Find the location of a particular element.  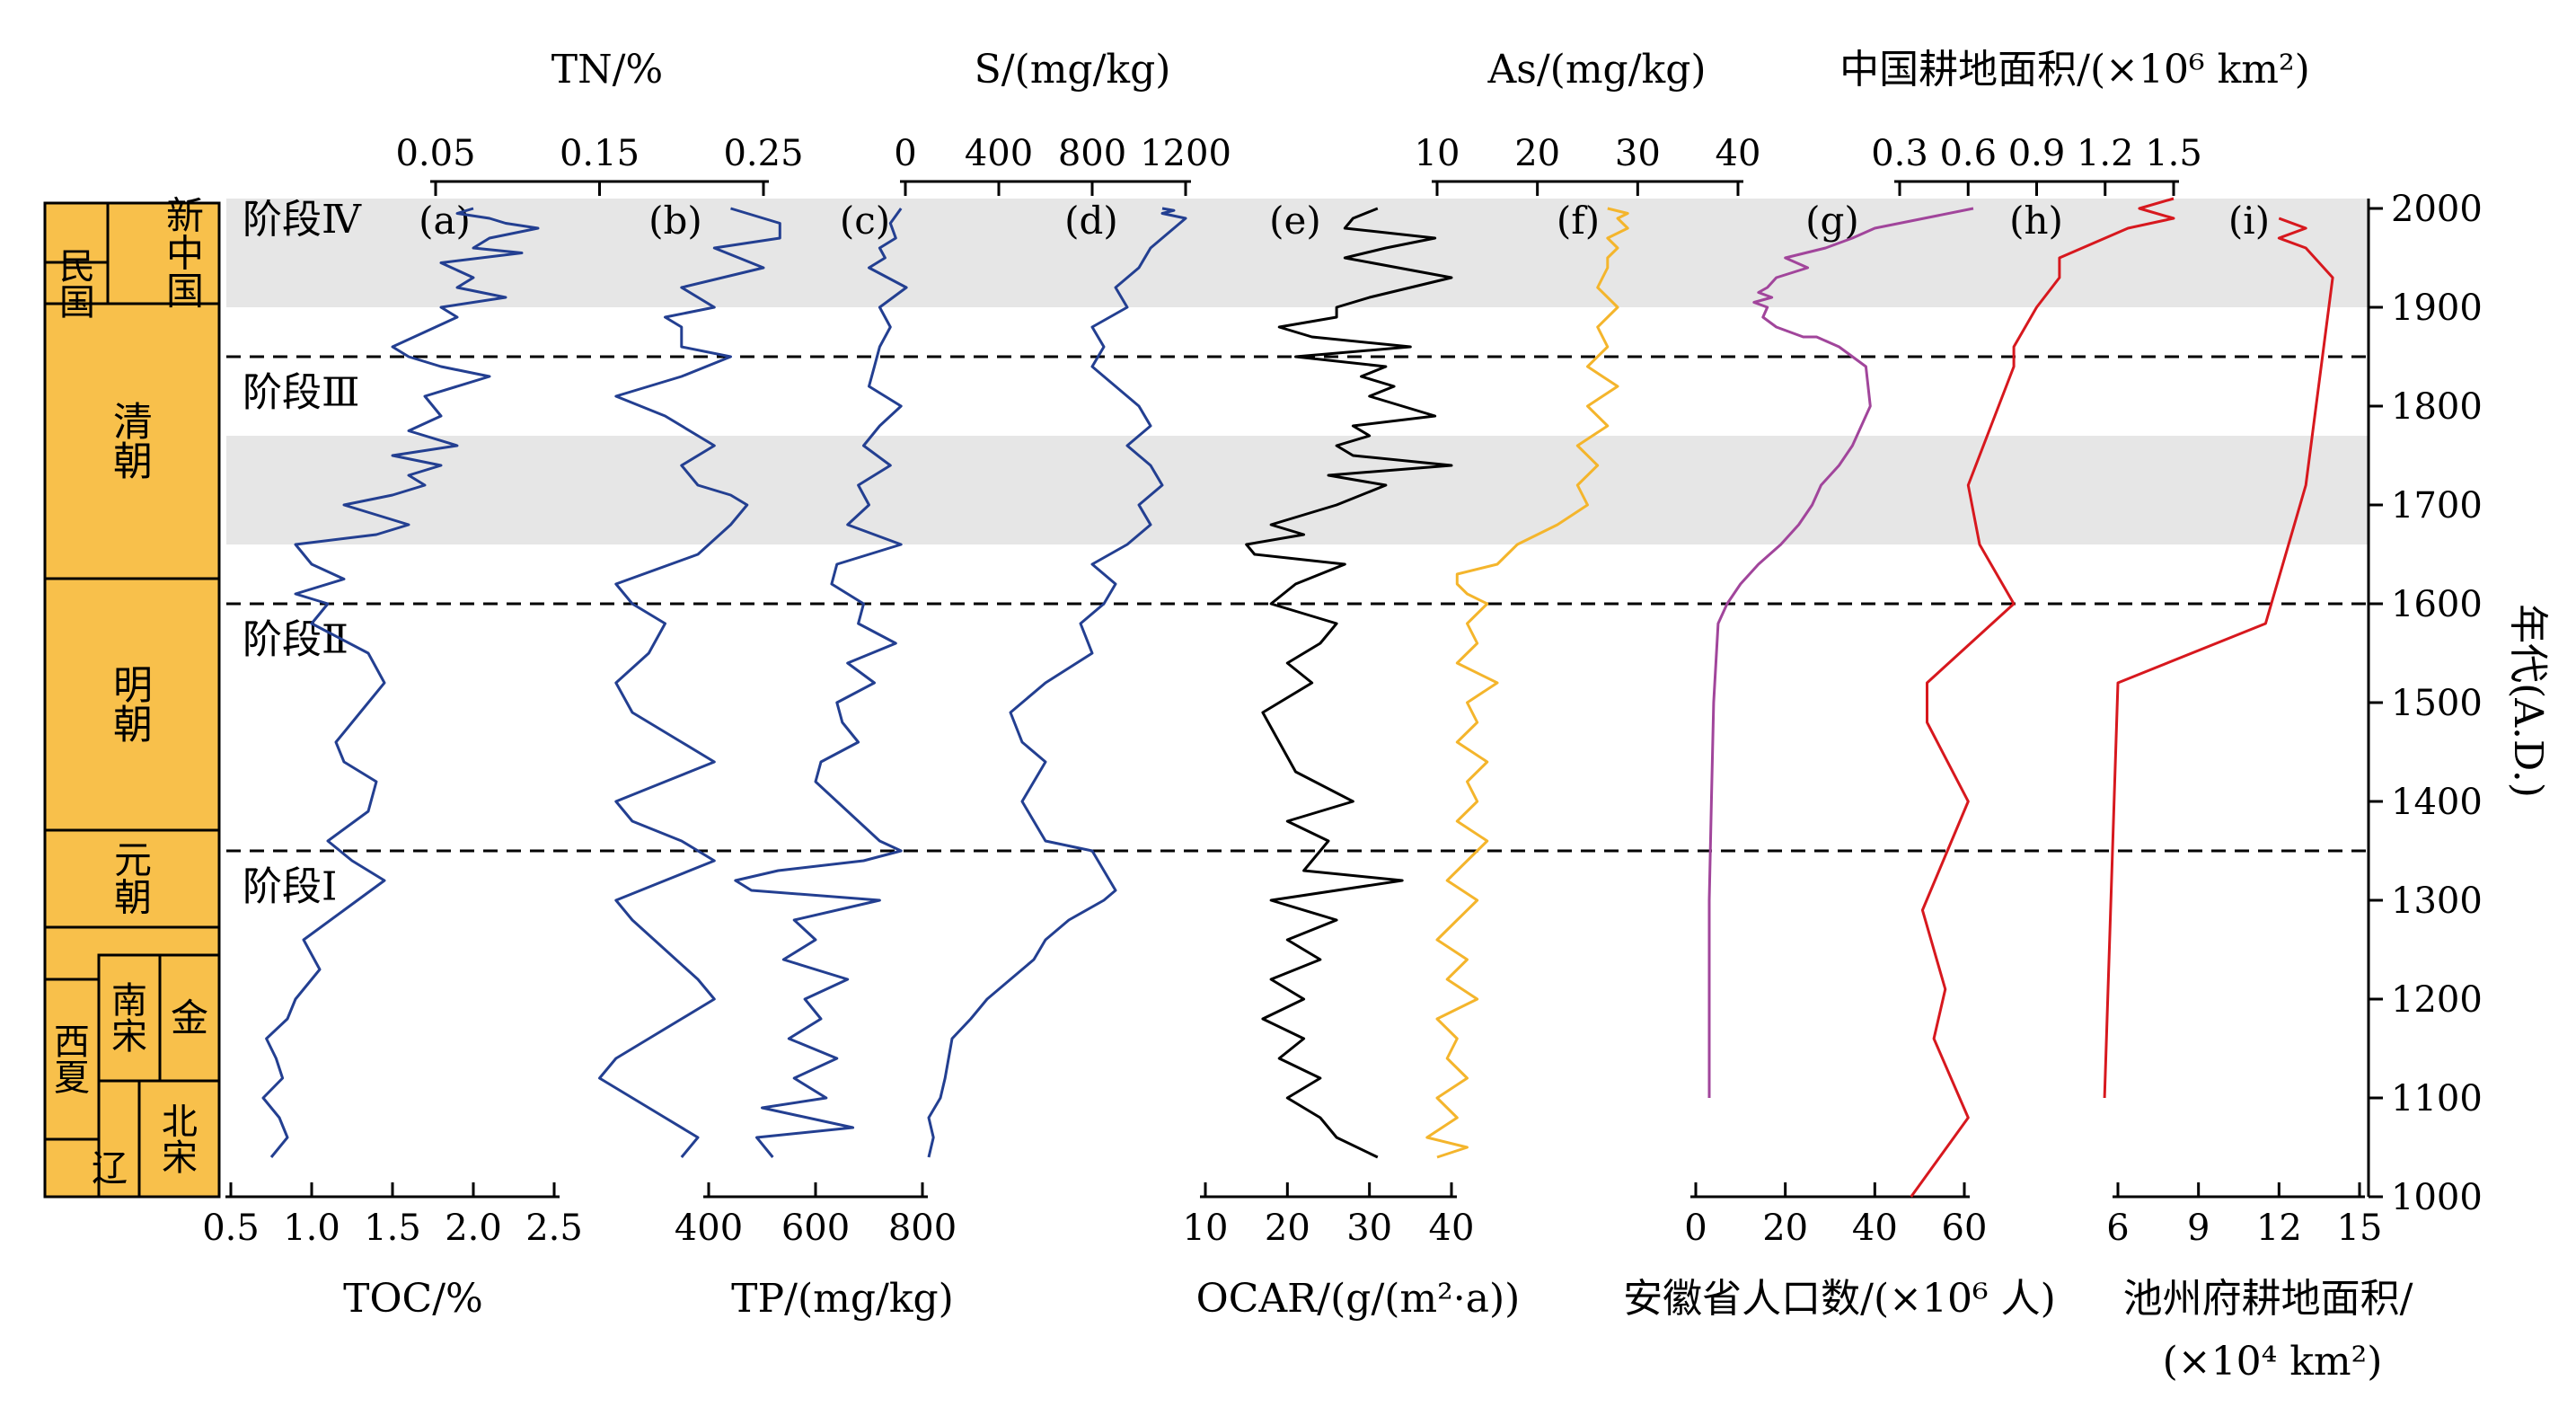

bottom-axis-ocar-tick-label: 40 is located at coordinates (1452, 1228).